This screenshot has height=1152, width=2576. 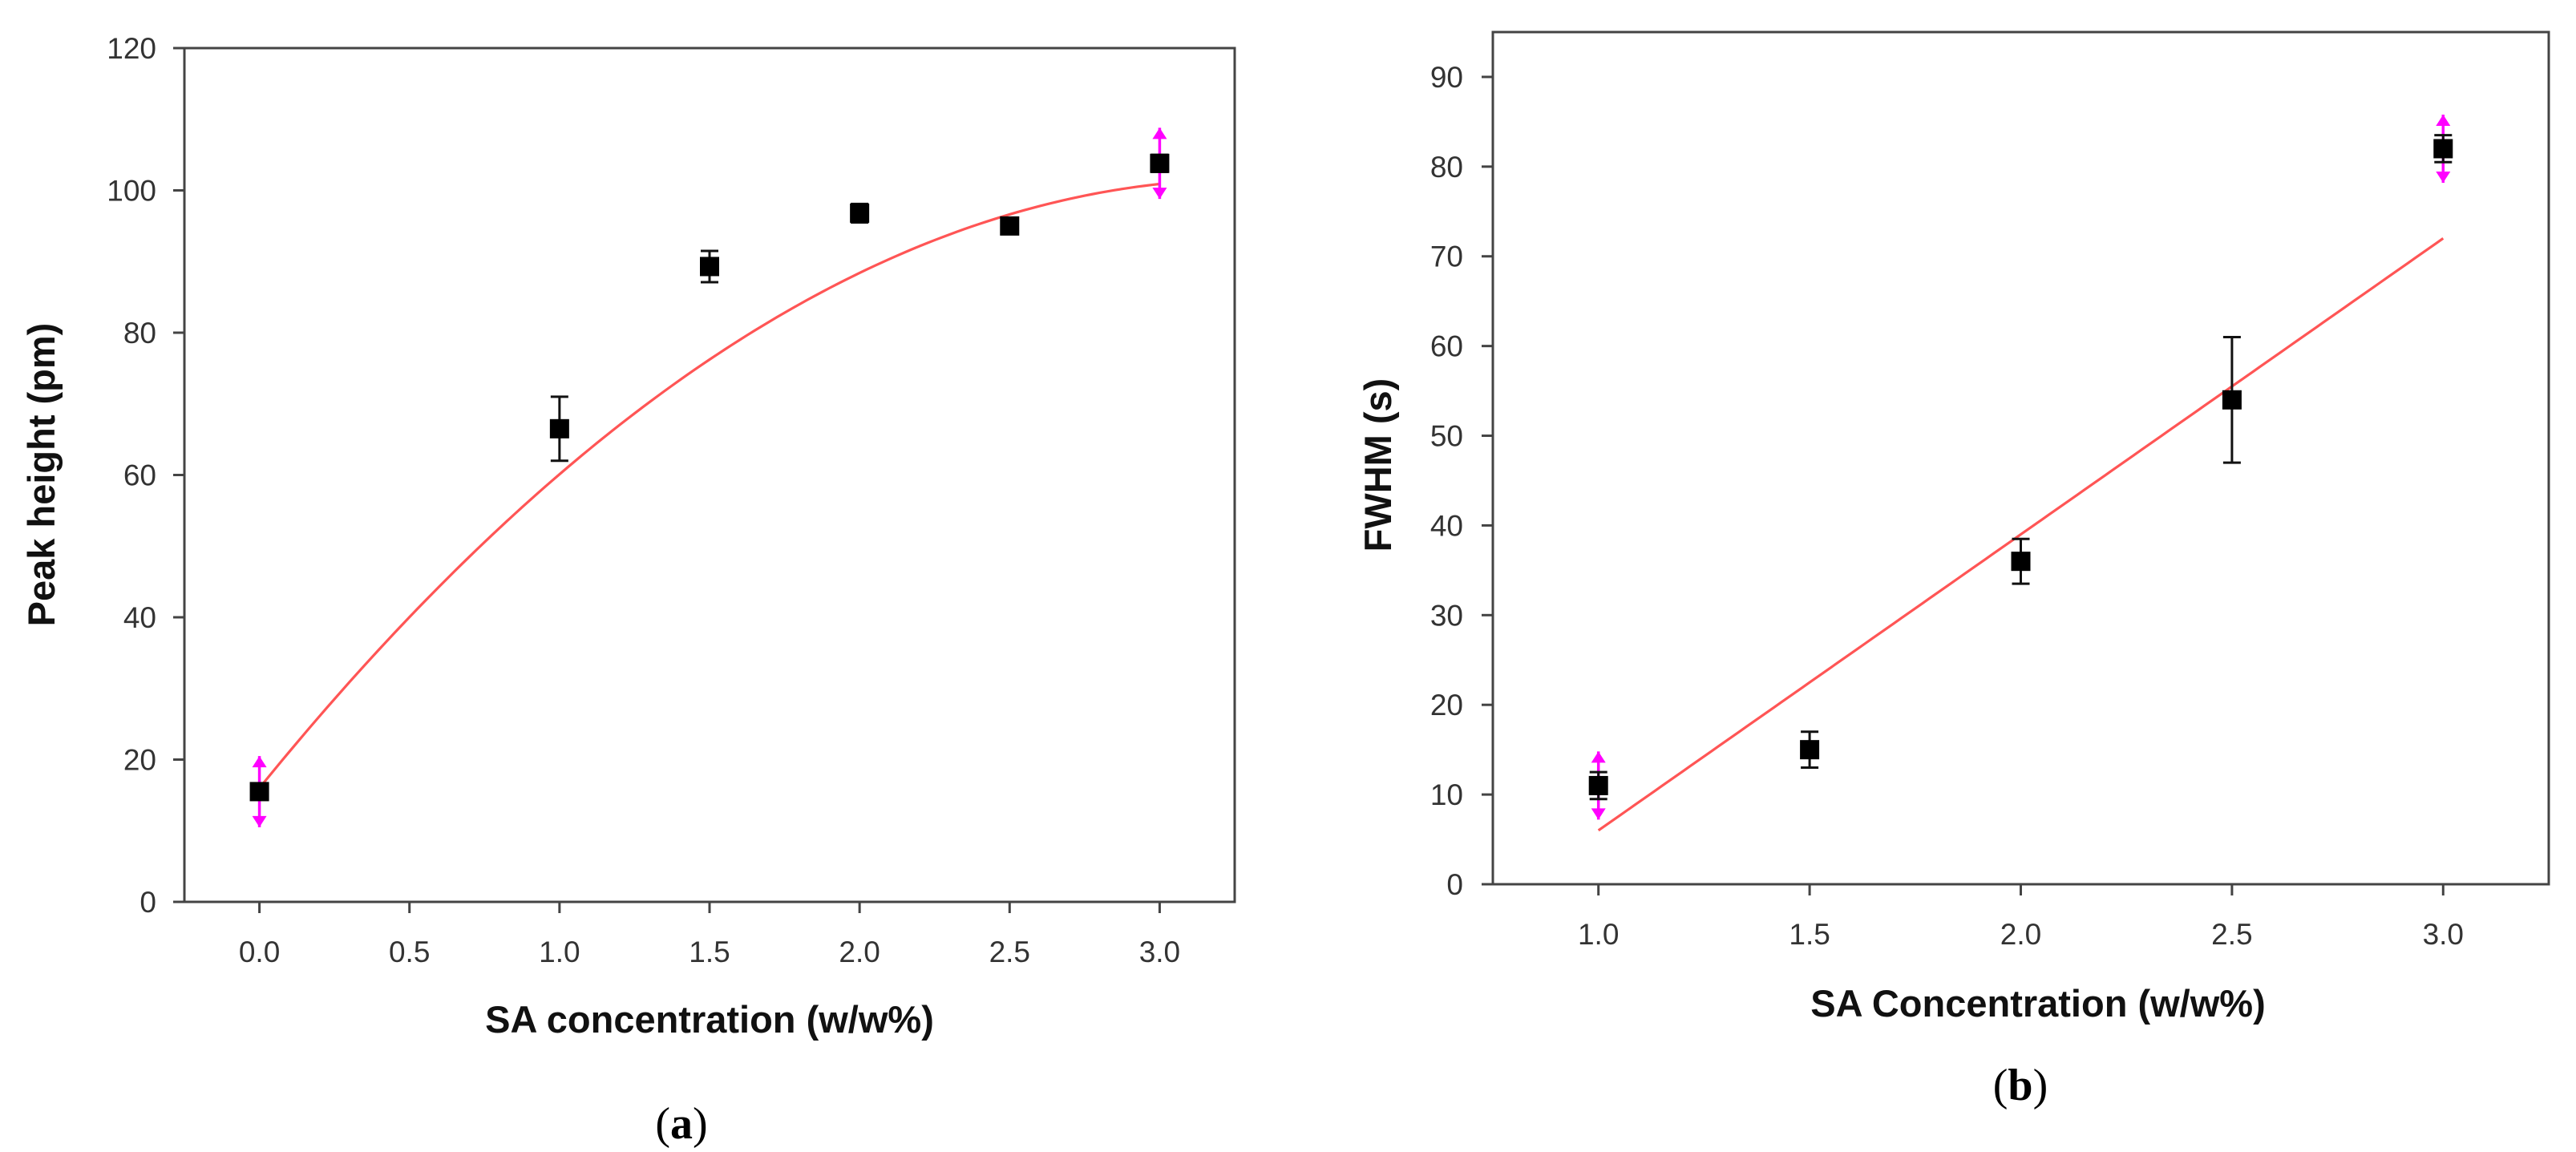 I want to click on y-axis-title-b: FWHM (s), so click(x=1378, y=465).